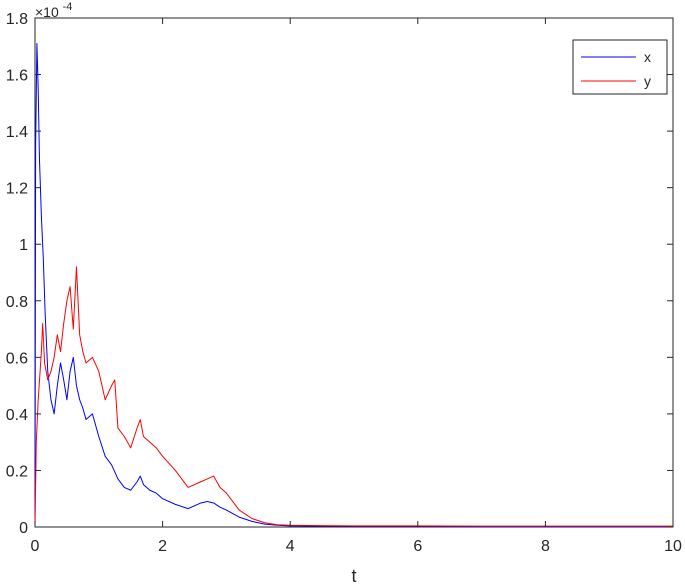  I want to click on y-axis-exponent-power: -4, so click(68, 7).